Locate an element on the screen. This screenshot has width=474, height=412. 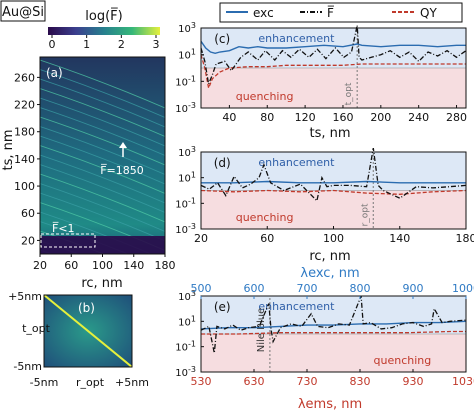
marker-label: t_opt is located at coordinates (349, 93).